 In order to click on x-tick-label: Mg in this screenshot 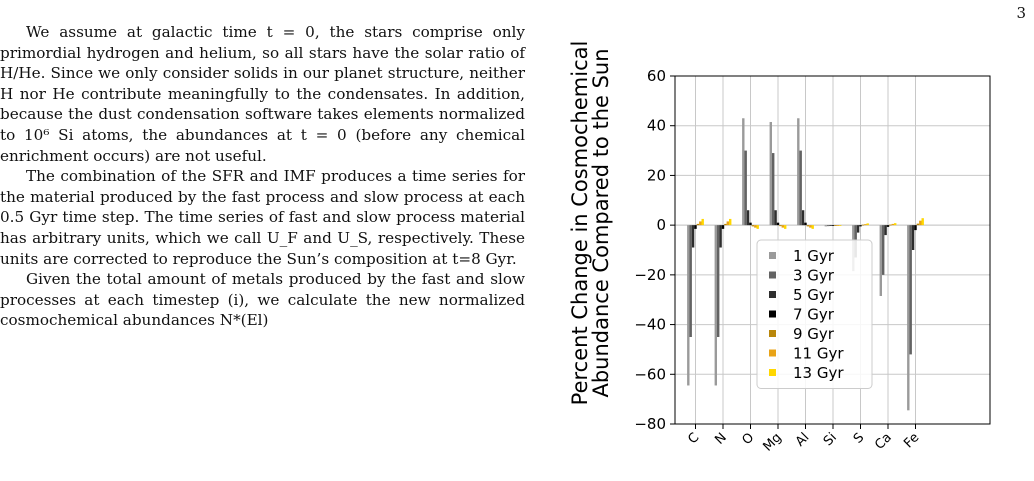, I will do `click(772, 442)`.